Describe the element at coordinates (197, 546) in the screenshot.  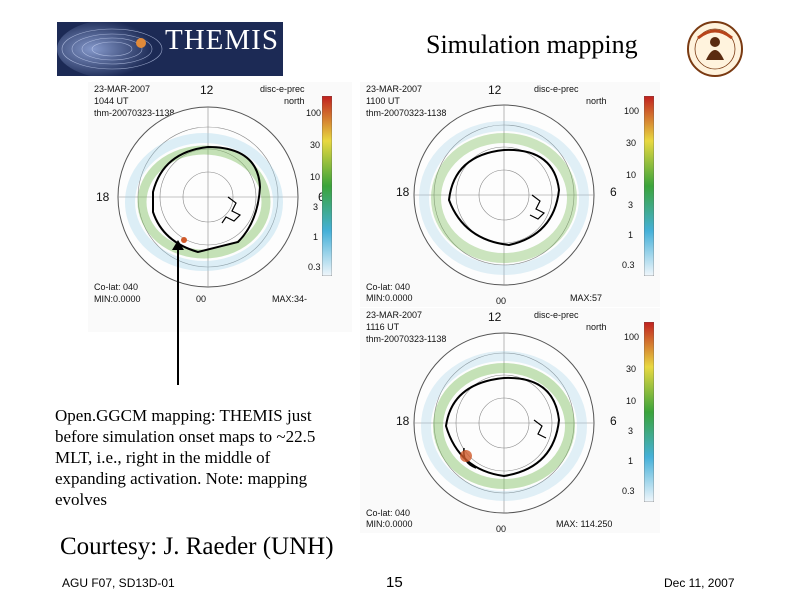
I see `courtesy-credit: Courtesy: J. Raeder (UNH)` at that location.